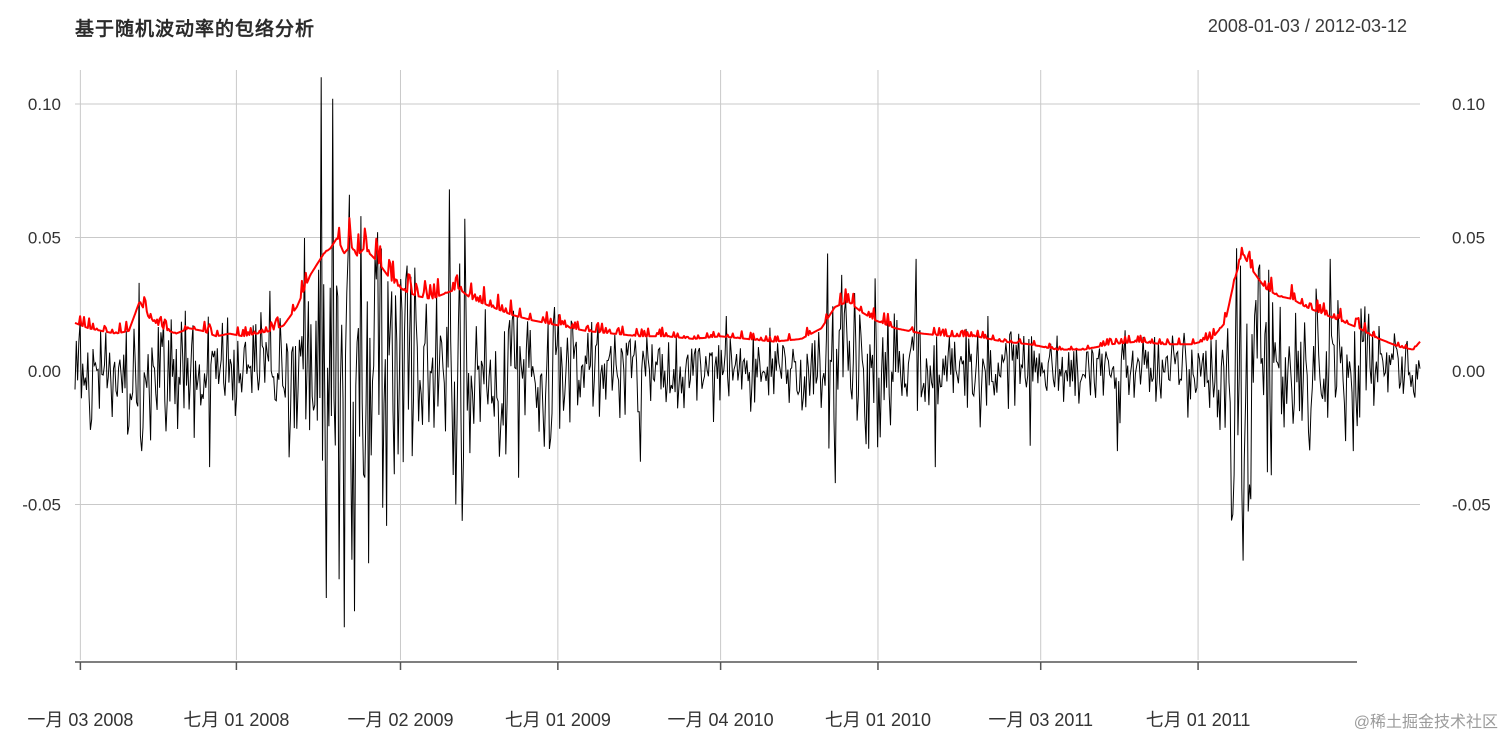 This screenshot has width=1506, height=738. What do you see at coordinates (878, 720) in the screenshot?
I see `x-axis-label: 七月 01 2010` at bounding box center [878, 720].